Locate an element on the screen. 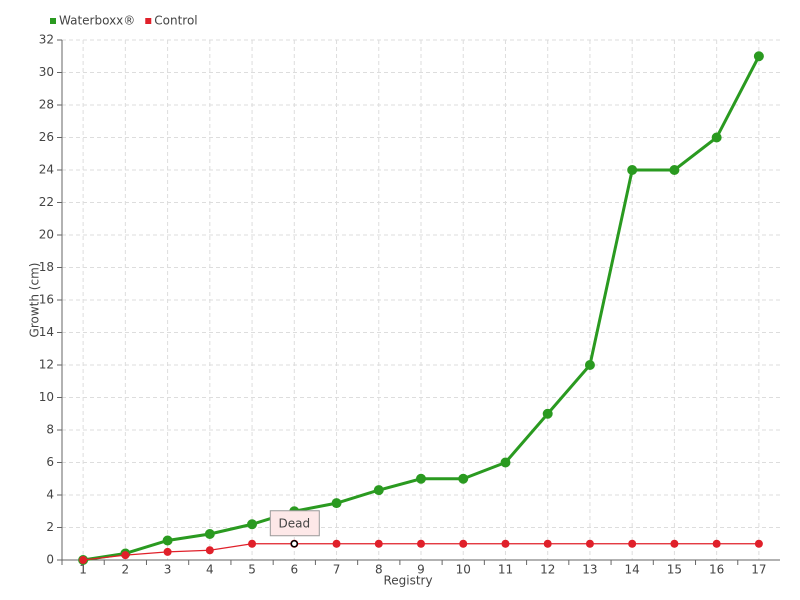 The width and height of the screenshot is (800, 600). x-tick-label: 12 is located at coordinates (547, 570).